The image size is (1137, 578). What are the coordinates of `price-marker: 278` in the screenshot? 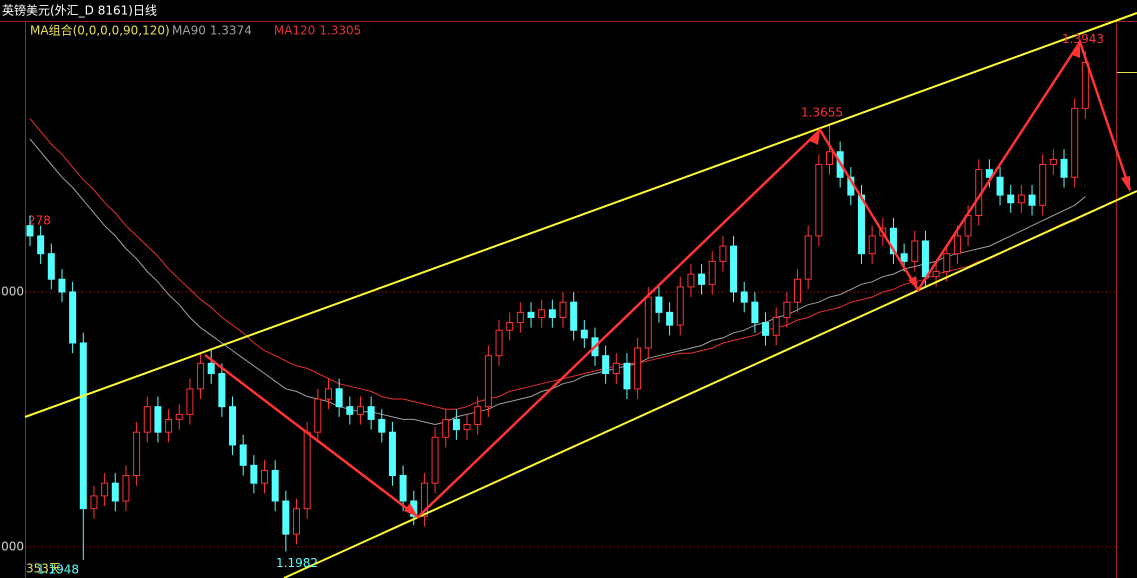 It's located at (39, 221).